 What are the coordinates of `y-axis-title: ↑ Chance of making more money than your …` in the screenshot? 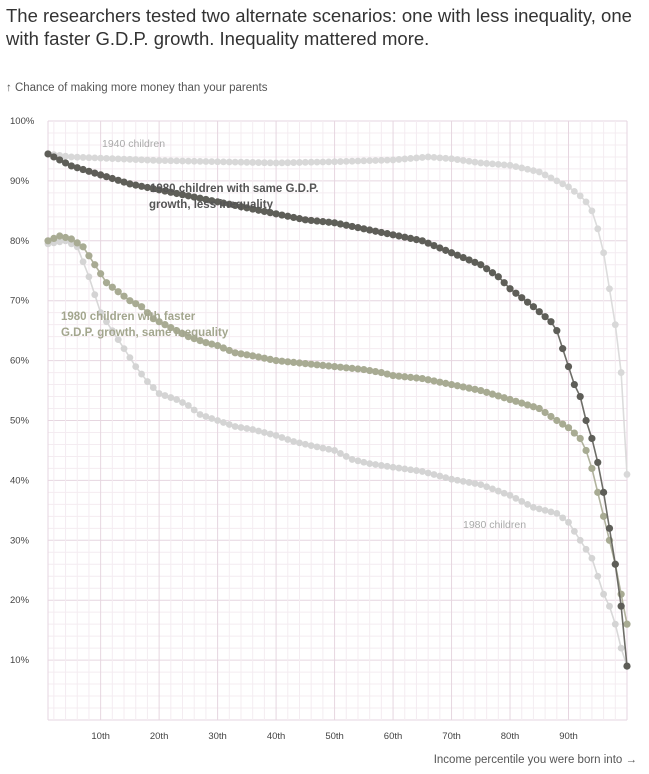 It's located at (137, 88).